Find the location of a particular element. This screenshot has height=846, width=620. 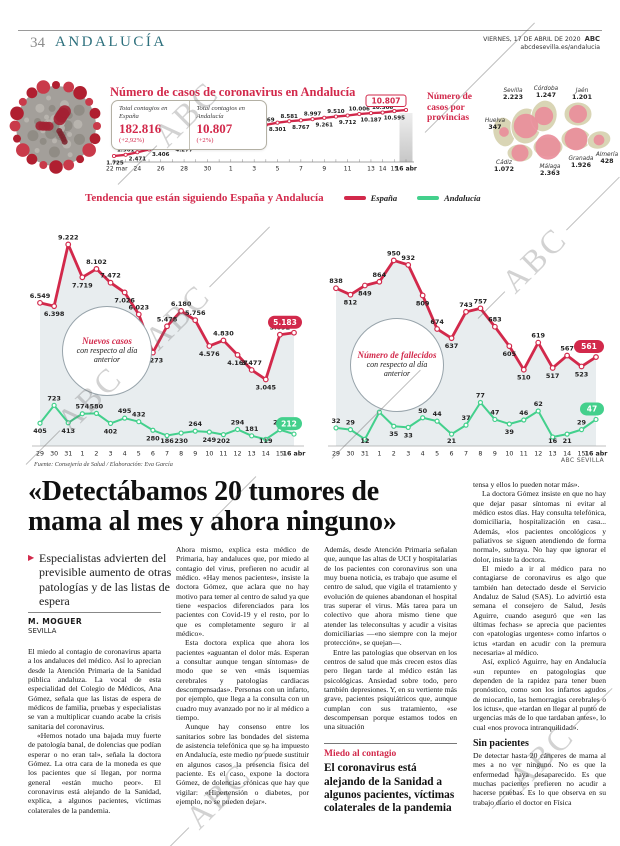

svg-text: 46 is located at coordinates (524, 413).